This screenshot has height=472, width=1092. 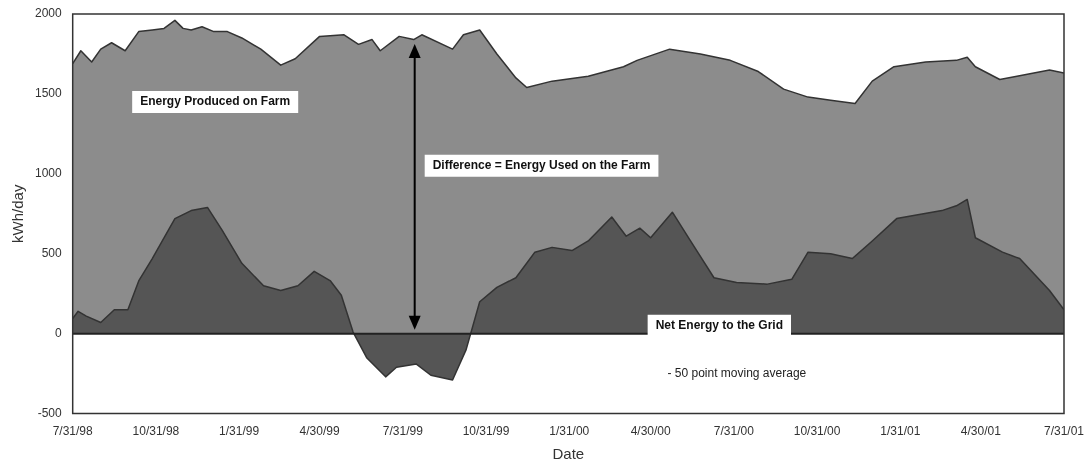 I want to click on y-axis-title: kWh/day, so click(x=18, y=213).